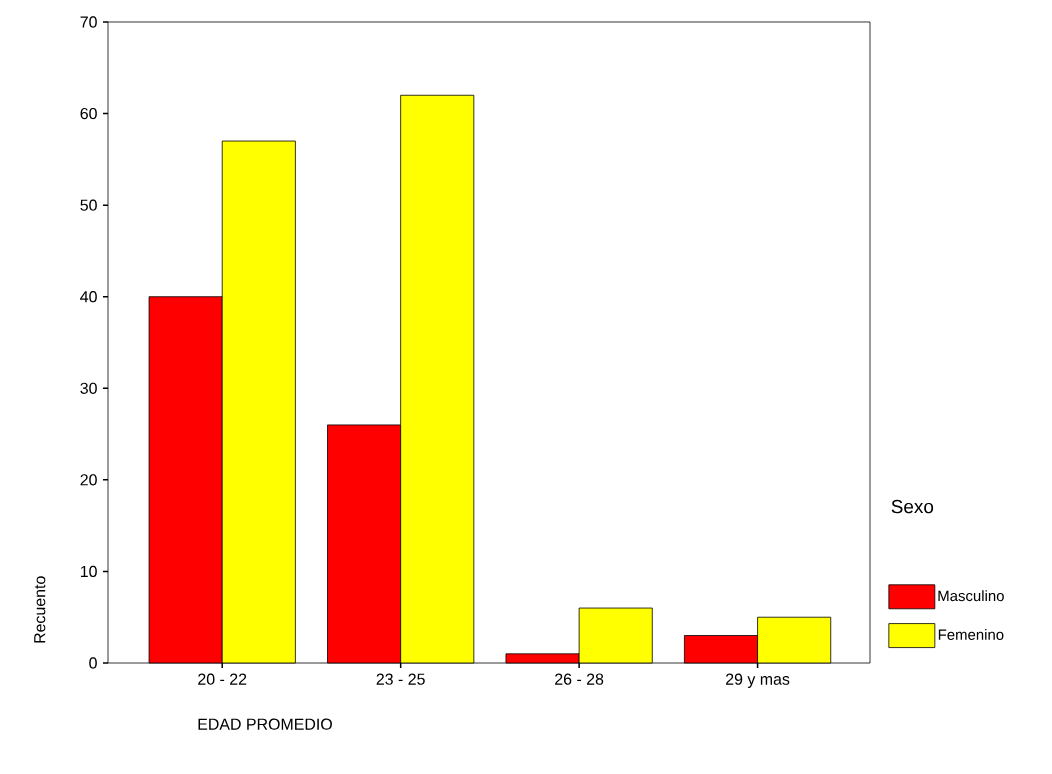  I want to click on y-tick-label: 20, so click(88, 480).